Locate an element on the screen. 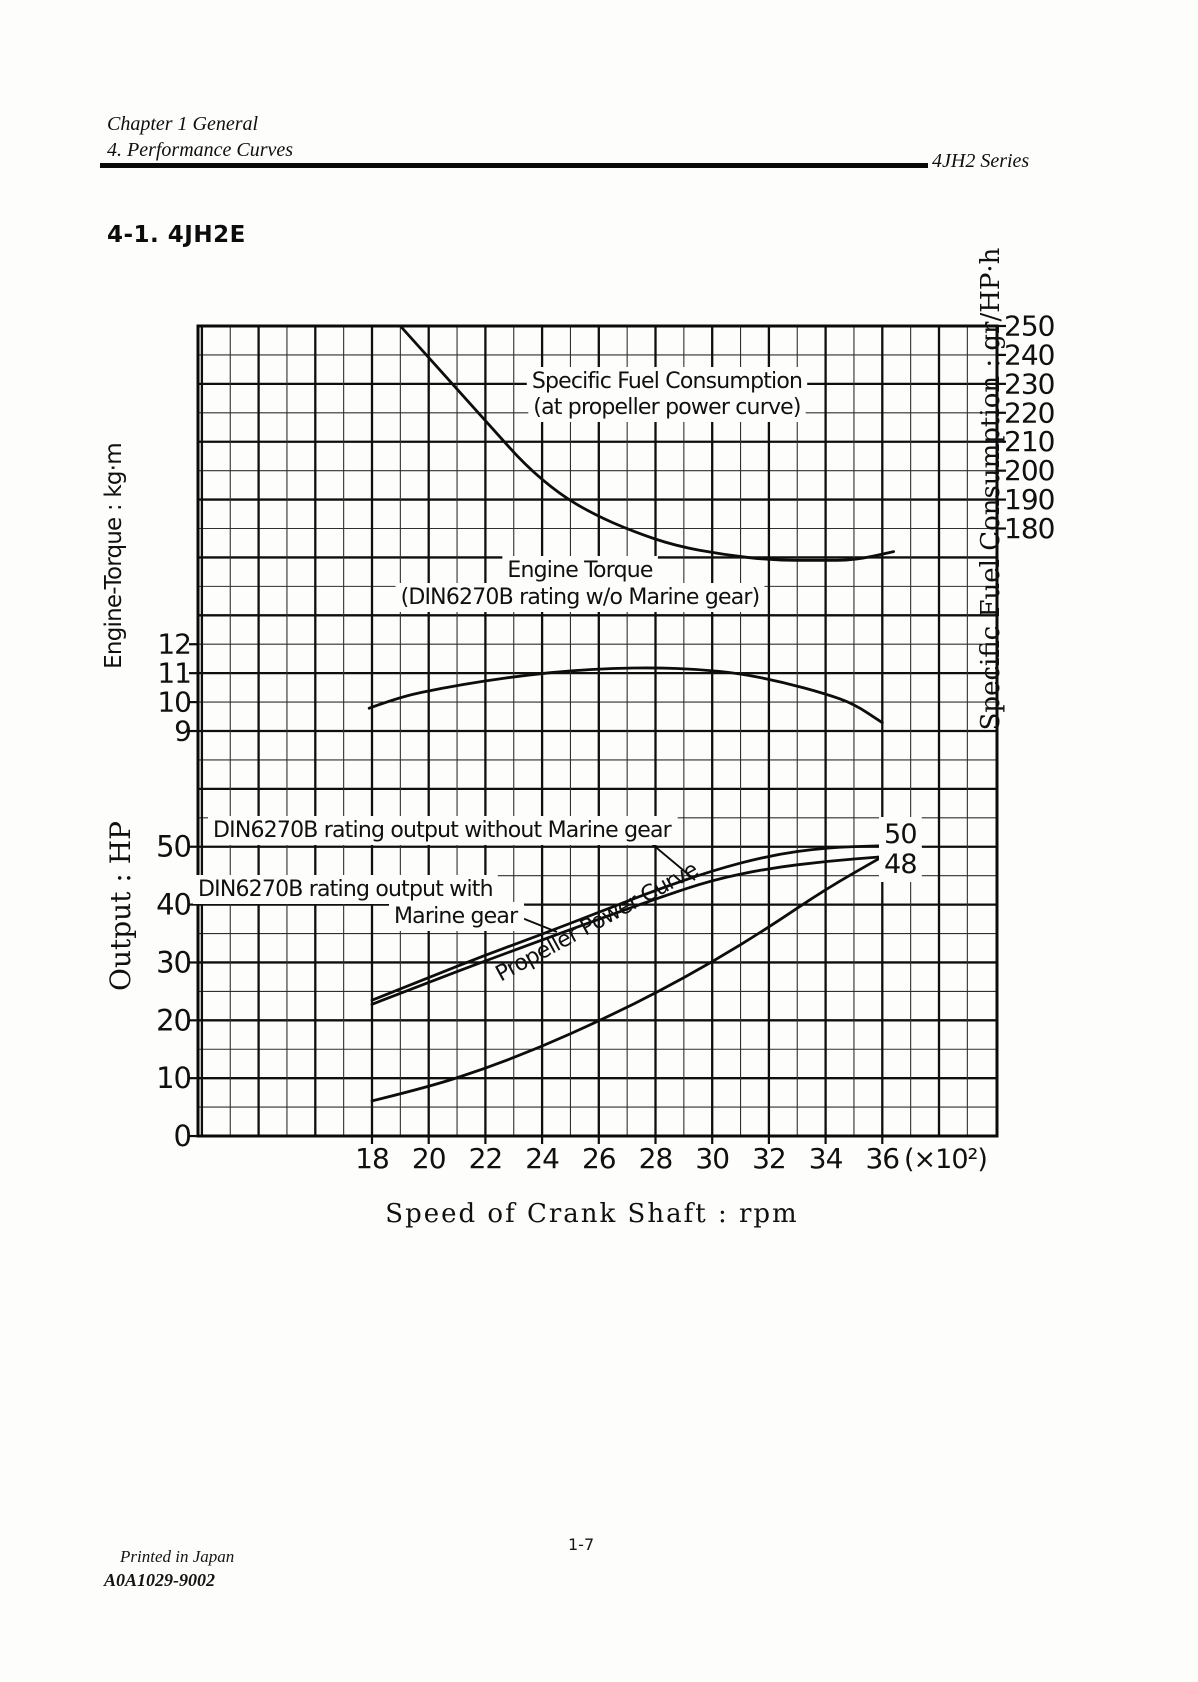 This screenshot has width=1198, height=1682. header-section-line: 4. Performance Curves is located at coordinates (200, 150).